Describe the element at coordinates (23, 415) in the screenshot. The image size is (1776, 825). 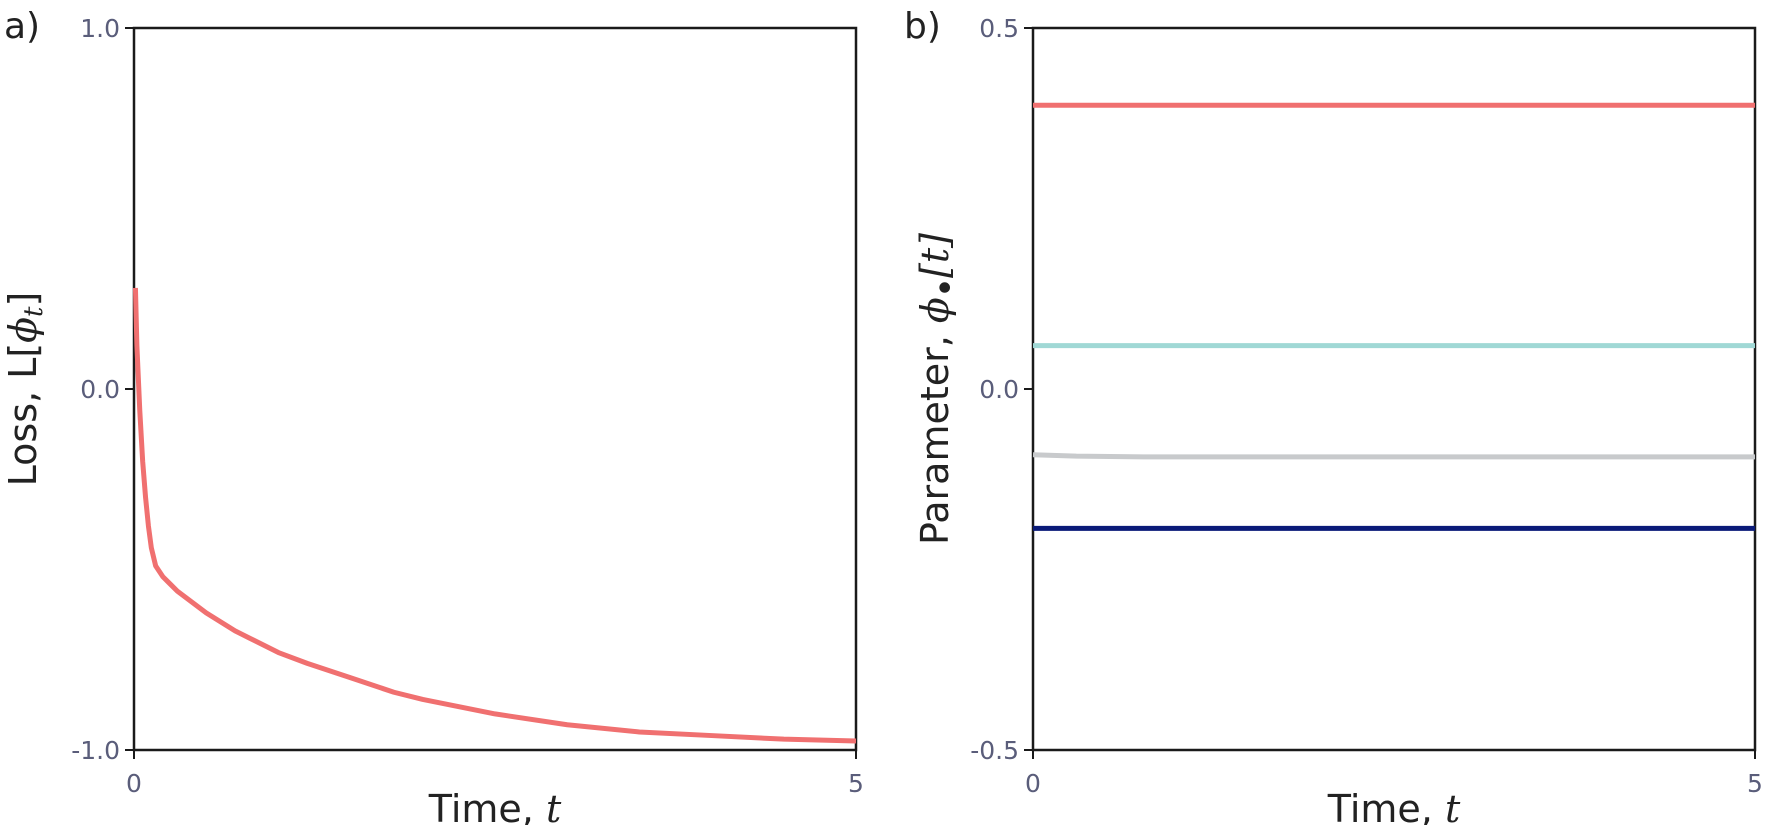
I see `panel-a-ylabel-prefix: Loss, L[` at that location.